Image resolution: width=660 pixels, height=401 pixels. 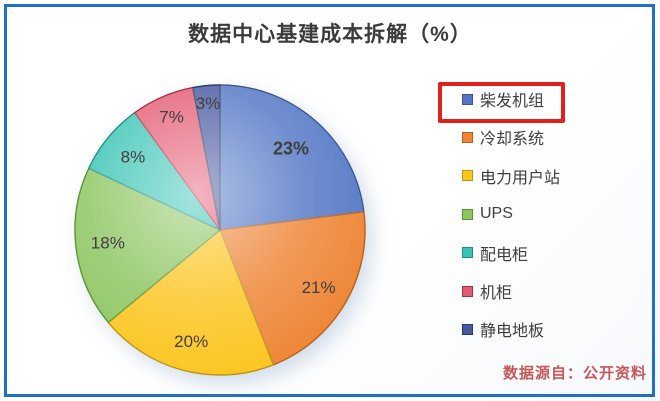 I want to click on pie-slice-label-3: 18%, so click(x=108, y=243).